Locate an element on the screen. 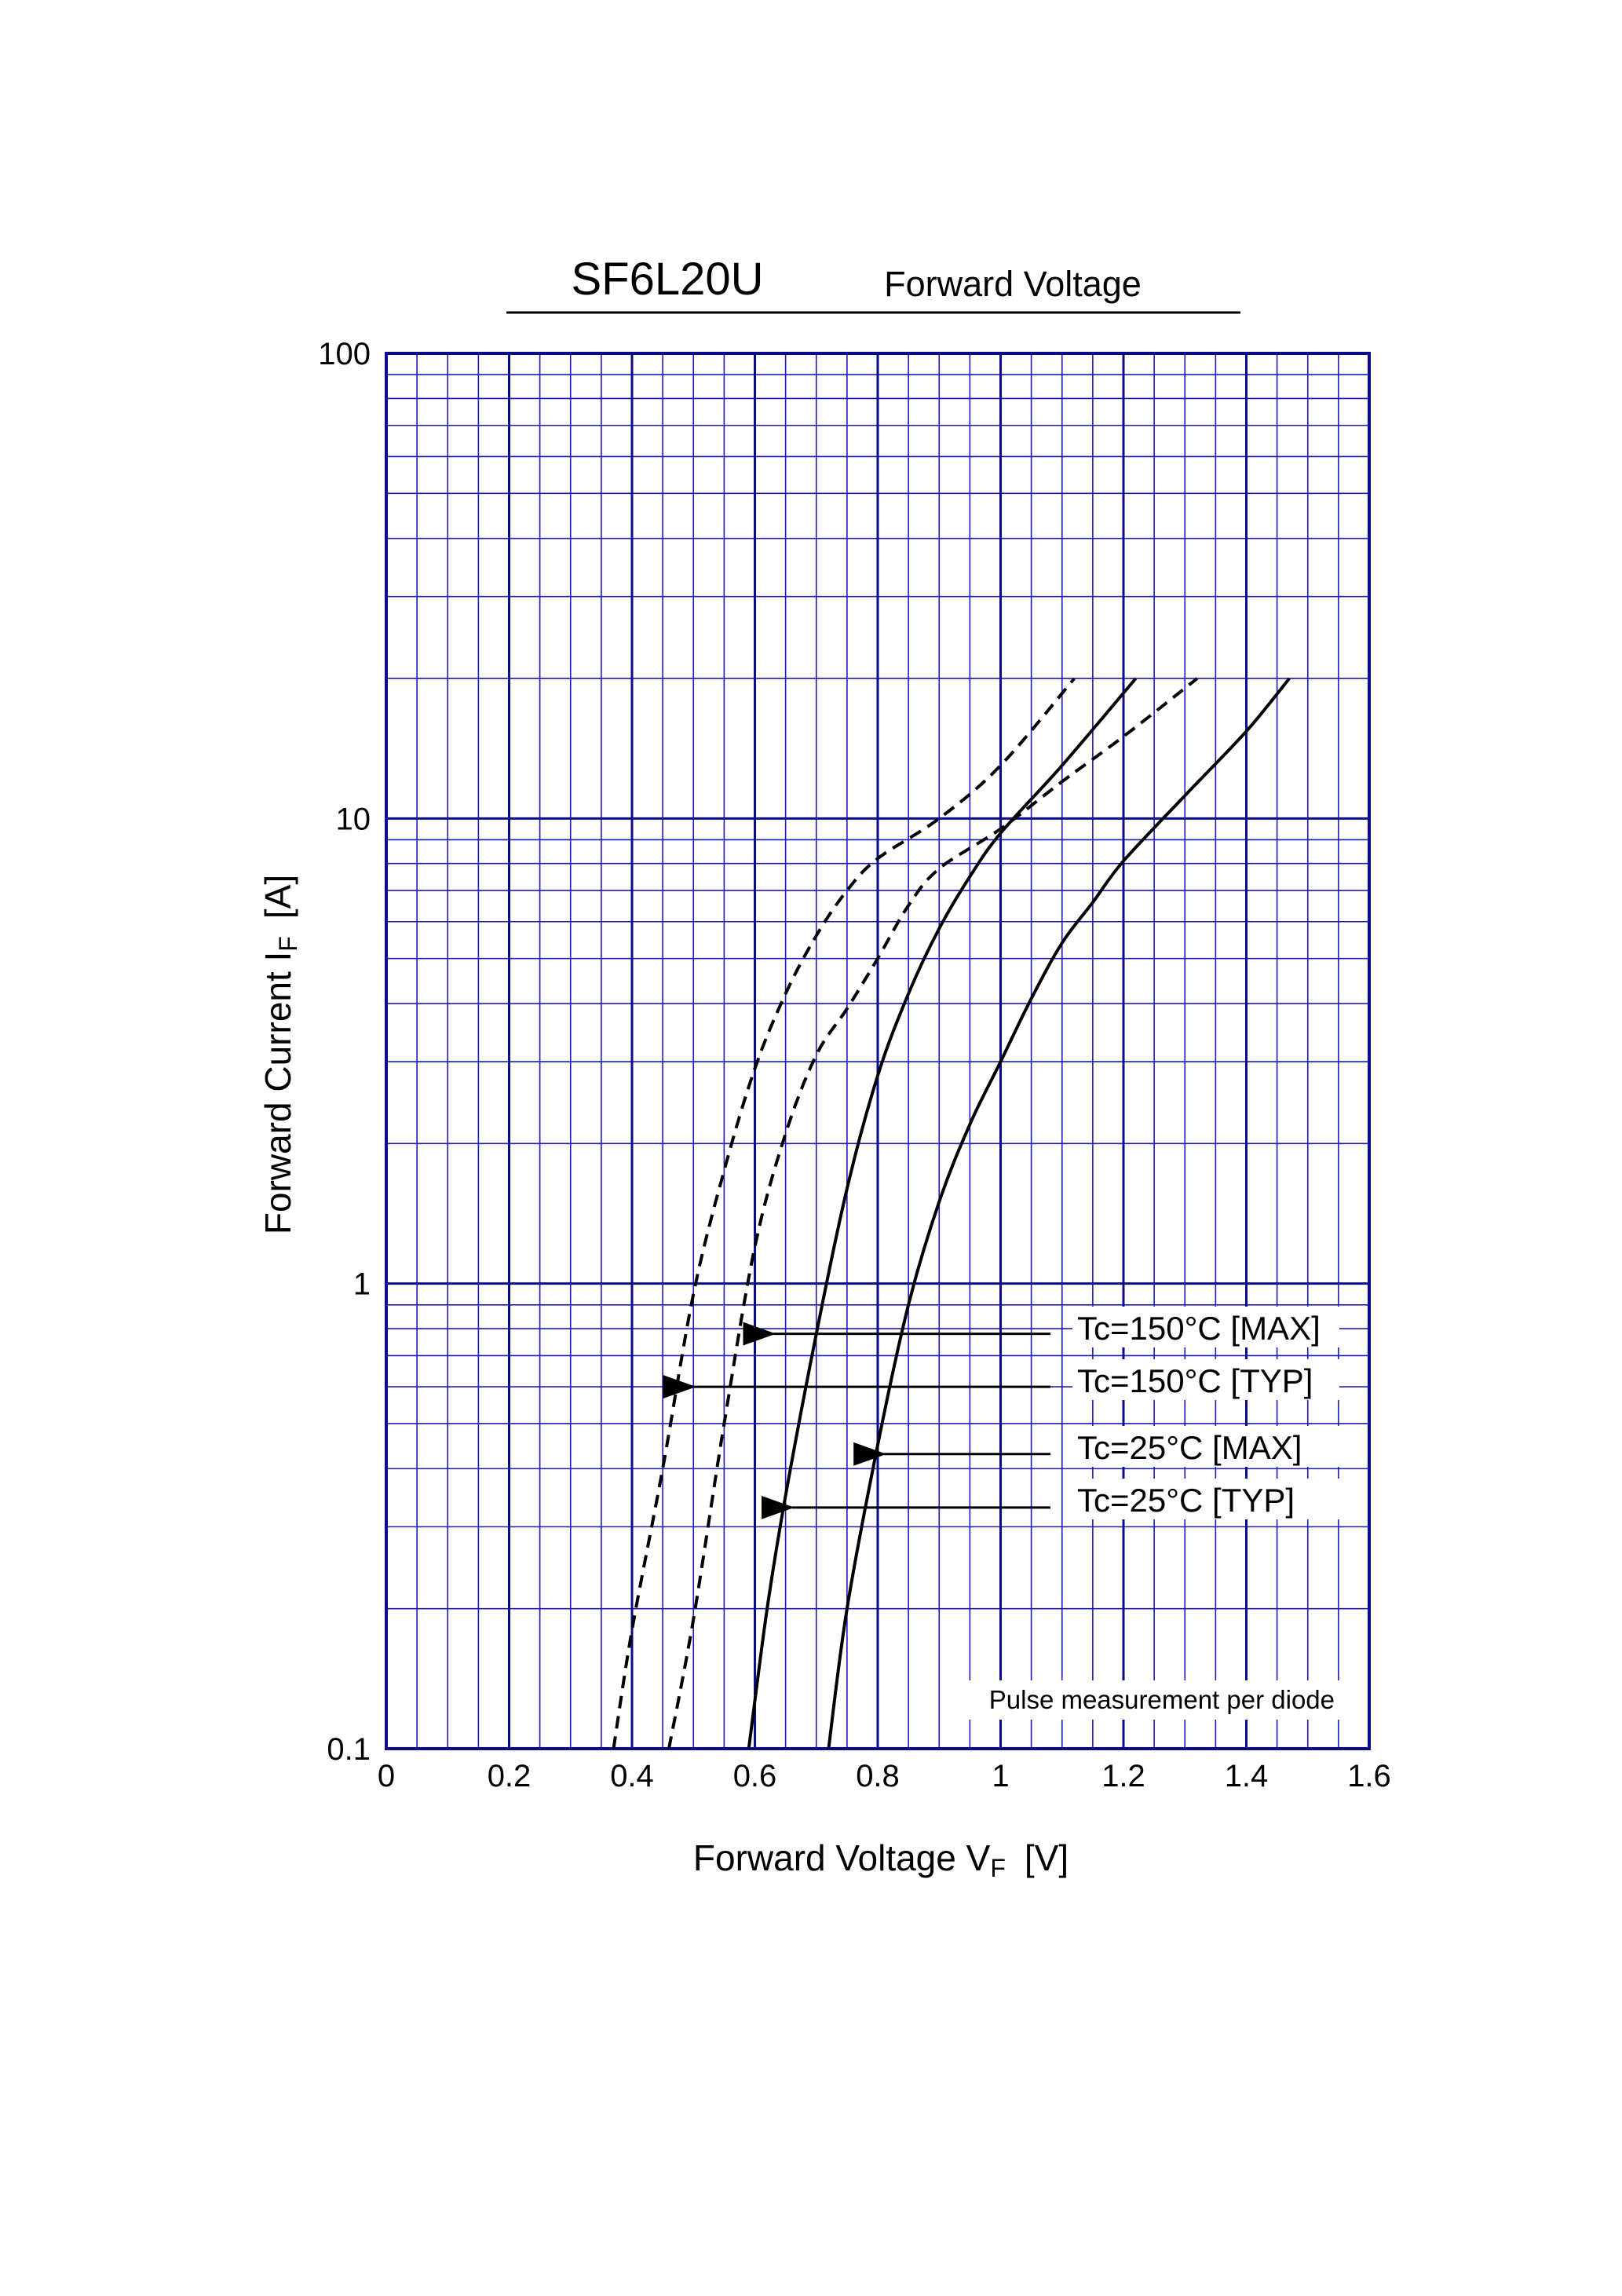 This screenshot has width=1622, height=2296. x-axis-label-main: Forward Voltage V is located at coordinates (842, 1857).